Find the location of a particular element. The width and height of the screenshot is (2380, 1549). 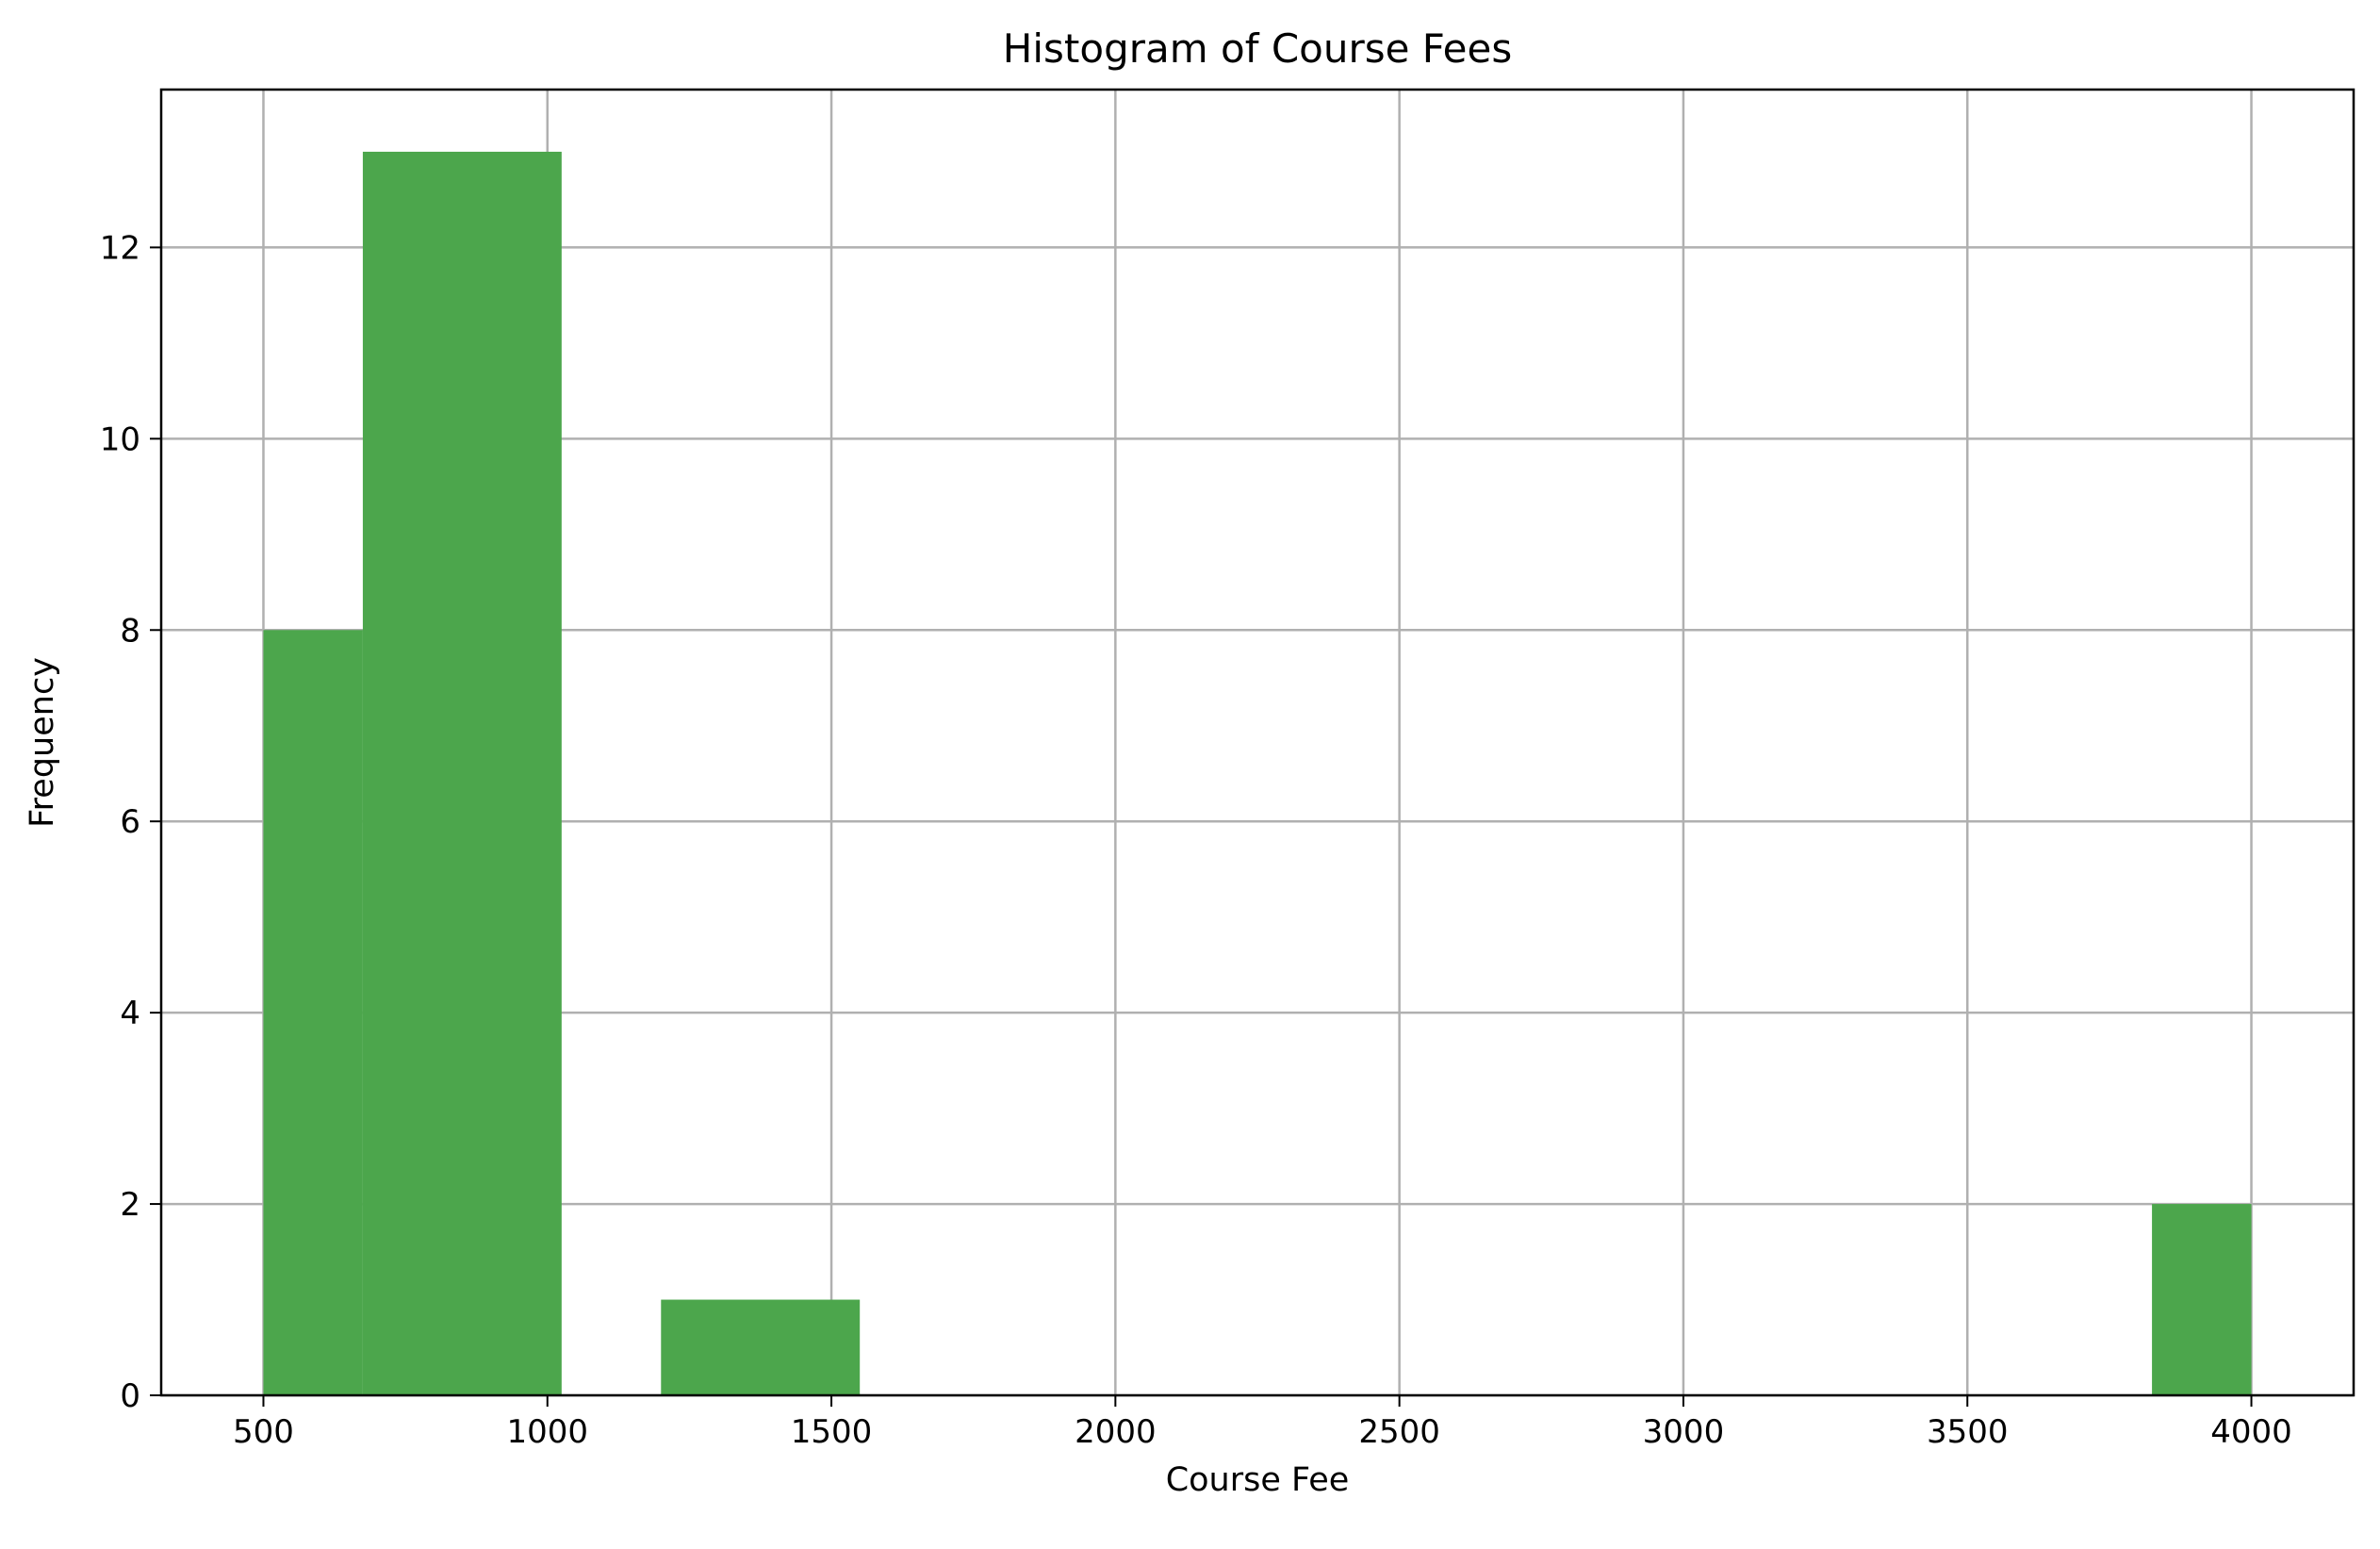

y-axis-ticks: 0 2 4 6 8 10 12 is located at coordinates (130, 822).